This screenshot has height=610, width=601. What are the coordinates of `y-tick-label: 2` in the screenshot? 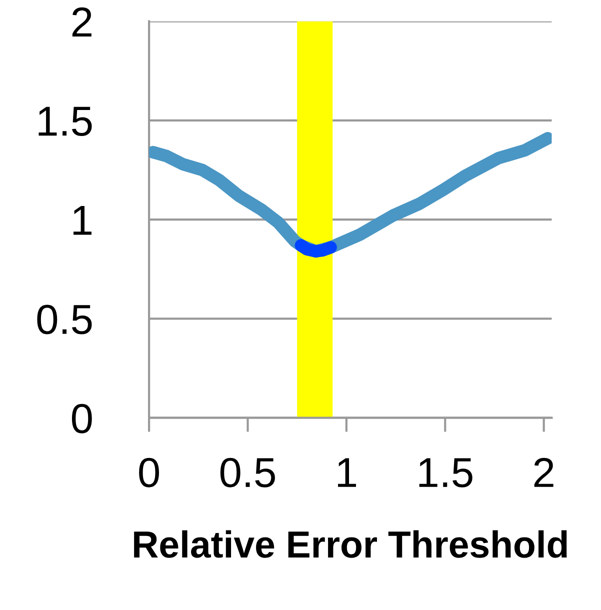 It's located at (82, 21).